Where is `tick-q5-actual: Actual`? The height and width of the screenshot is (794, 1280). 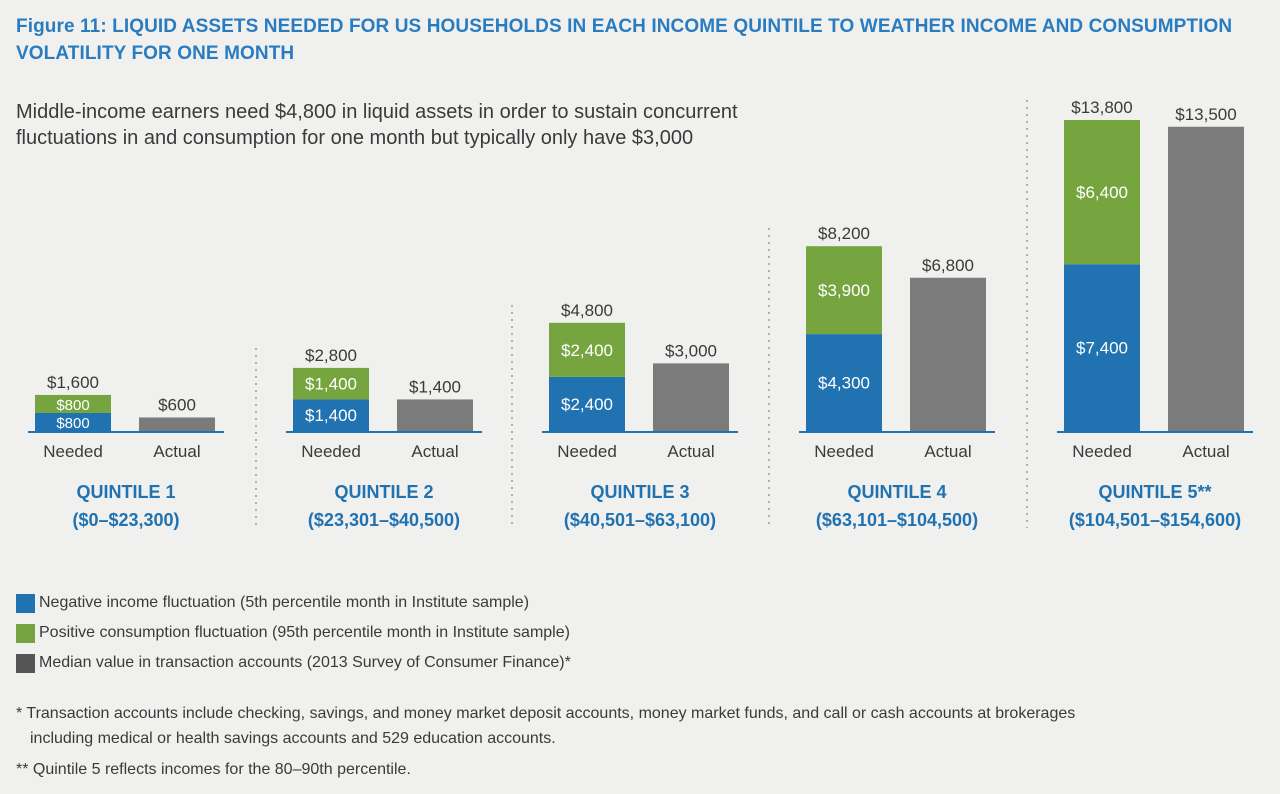
tick-q5-actual: Actual is located at coordinates (1205, 451).